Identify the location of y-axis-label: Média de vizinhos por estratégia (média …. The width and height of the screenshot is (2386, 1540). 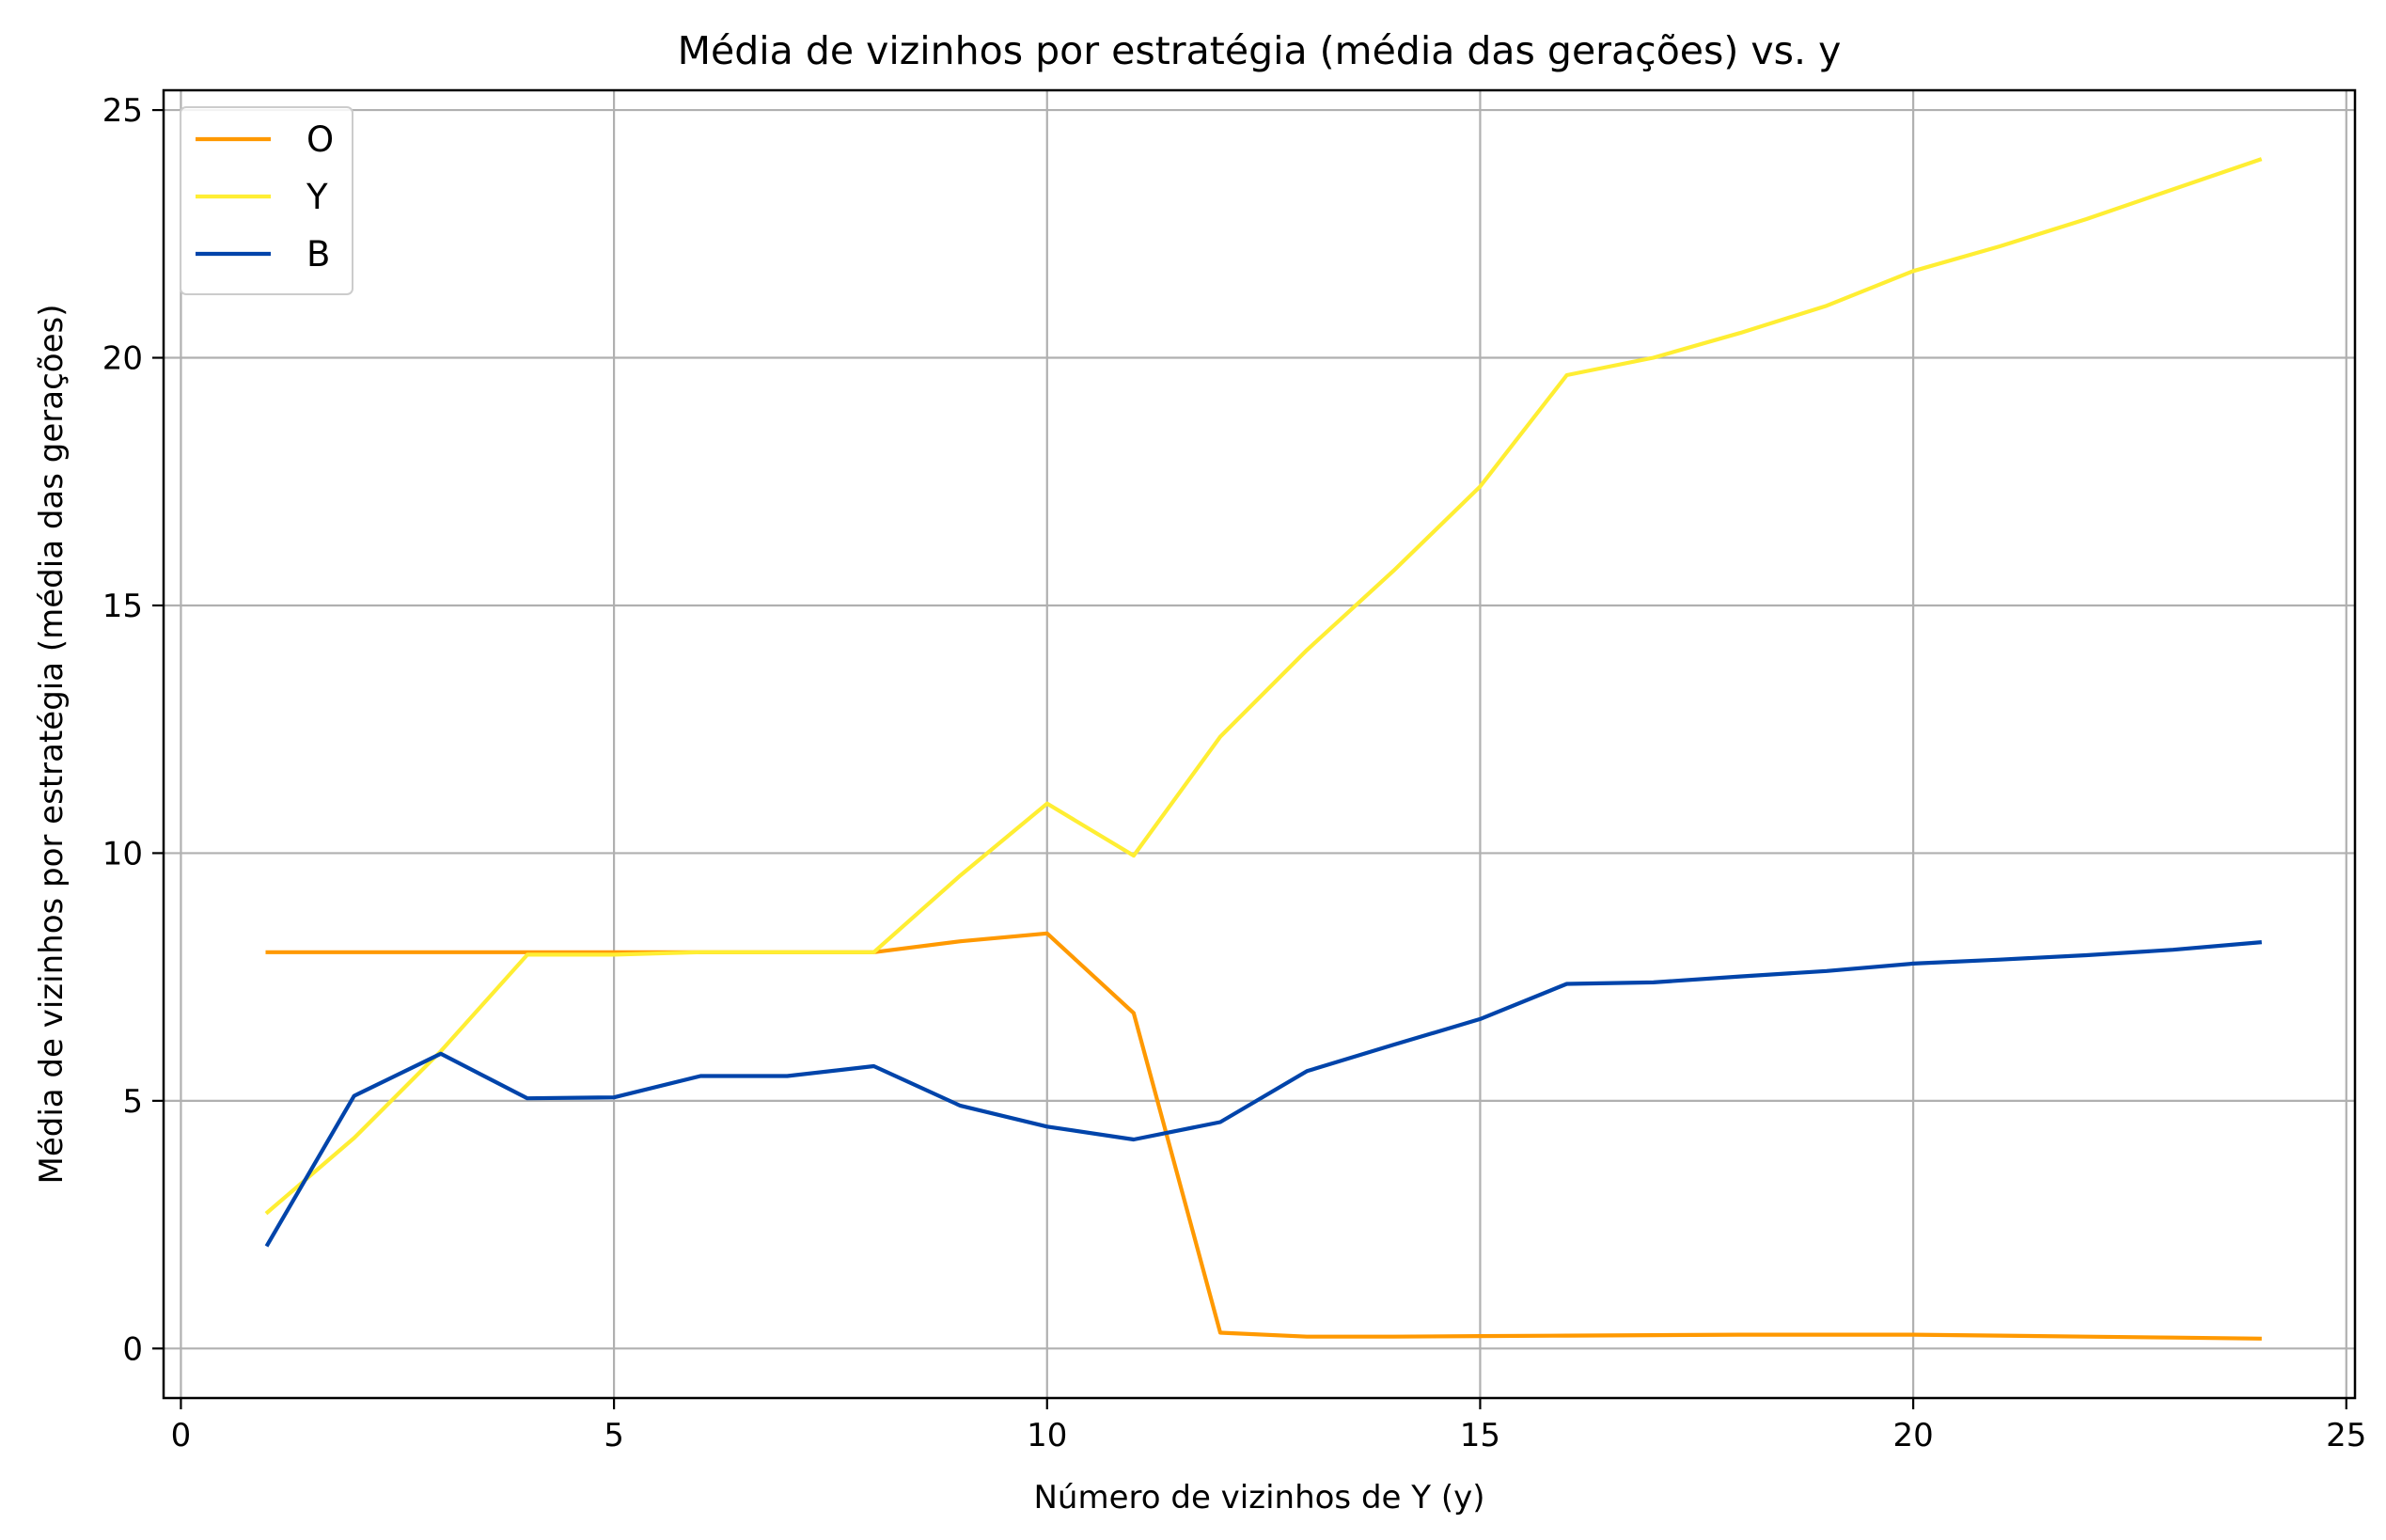
(52, 745).